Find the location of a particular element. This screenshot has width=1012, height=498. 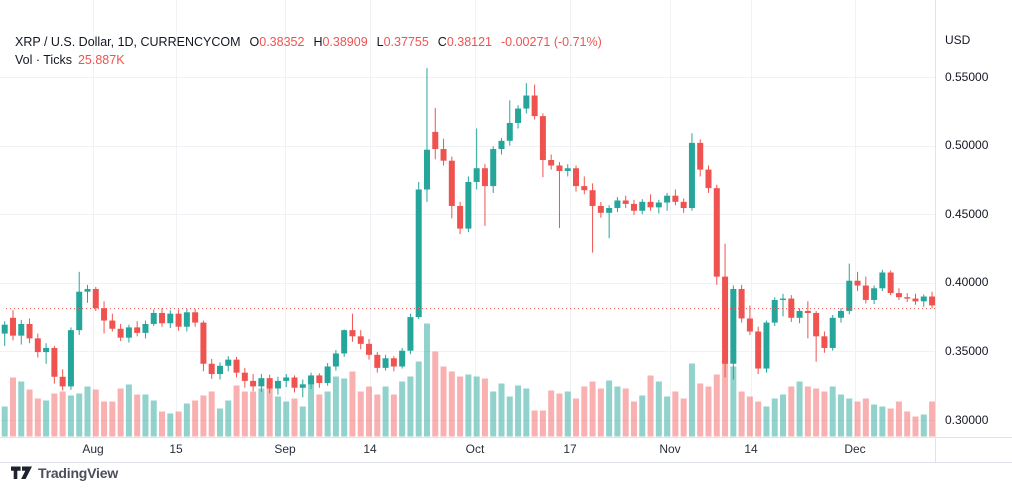

change-percent: (-0.71%) is located at coordinates (577, 42).